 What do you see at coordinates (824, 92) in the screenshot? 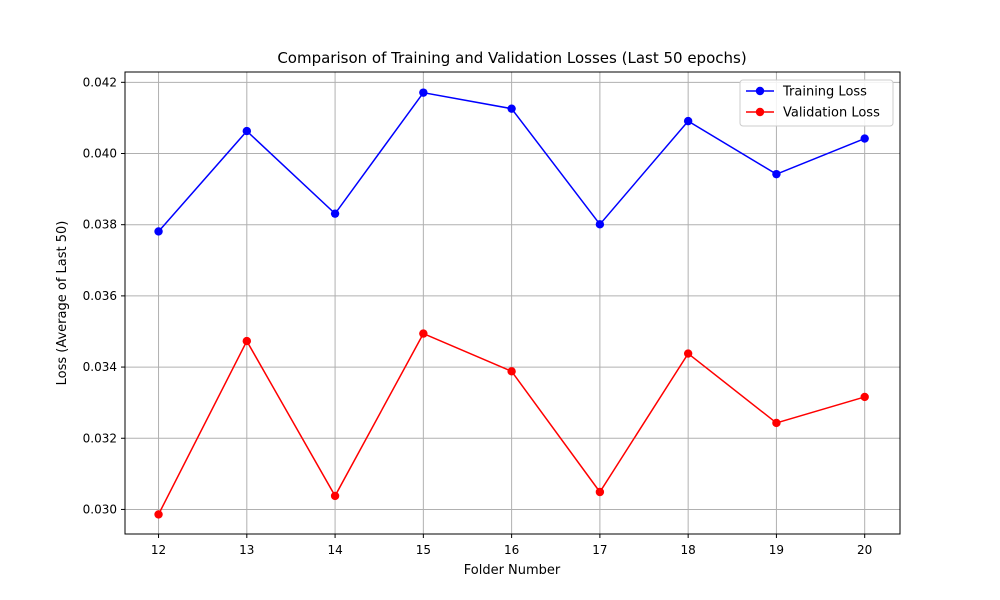
I see `legend-label: Training Loss` at bounding box center [824, 92].